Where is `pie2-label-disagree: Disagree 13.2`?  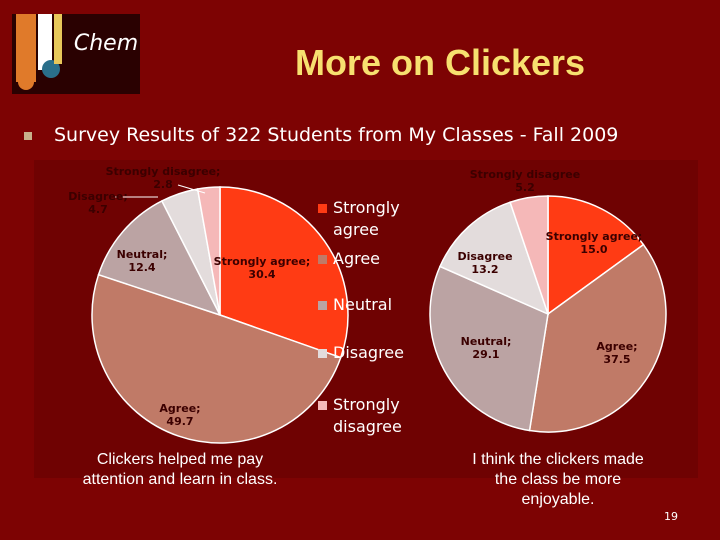
pie2-label-disagree: Disagree 13.2 is located at coordinates (484, 263).